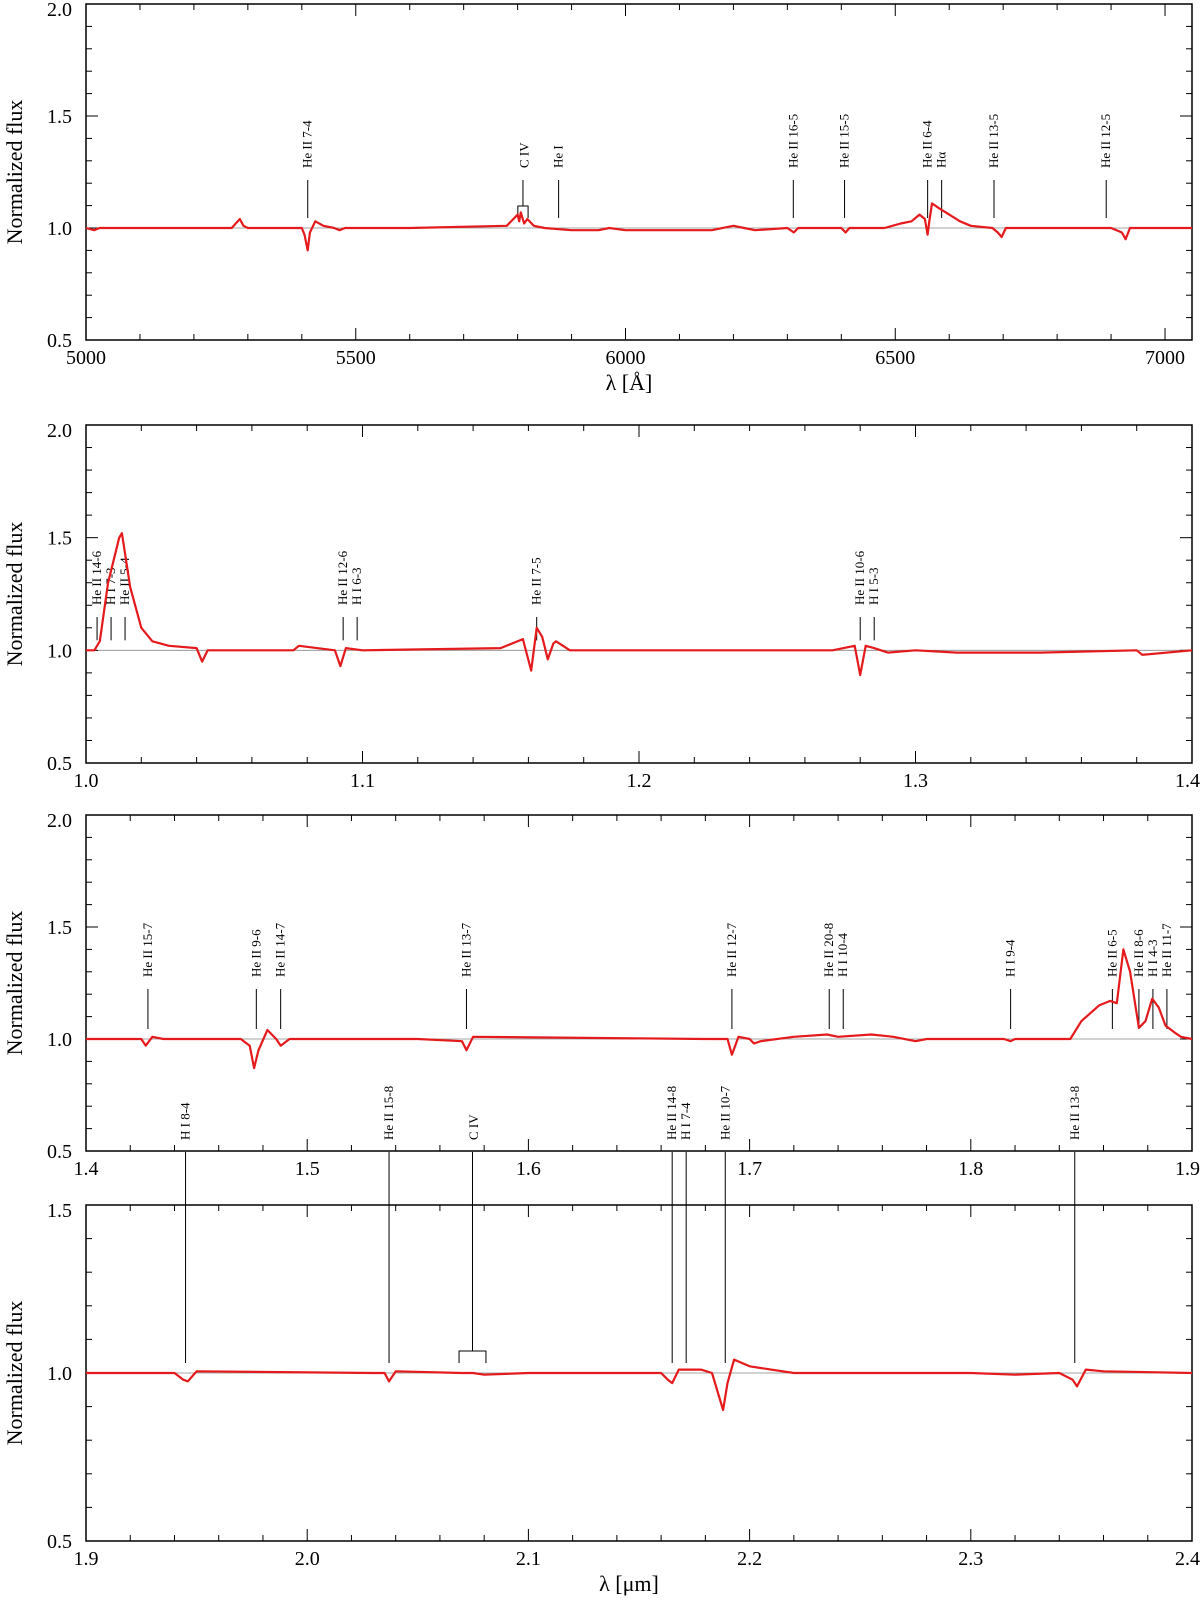 This screenshot has width=1200, height=1611. Describe the element at coordinates (915, 781) in the screenshot. I see `x-tick-label: 1.3` at that location.